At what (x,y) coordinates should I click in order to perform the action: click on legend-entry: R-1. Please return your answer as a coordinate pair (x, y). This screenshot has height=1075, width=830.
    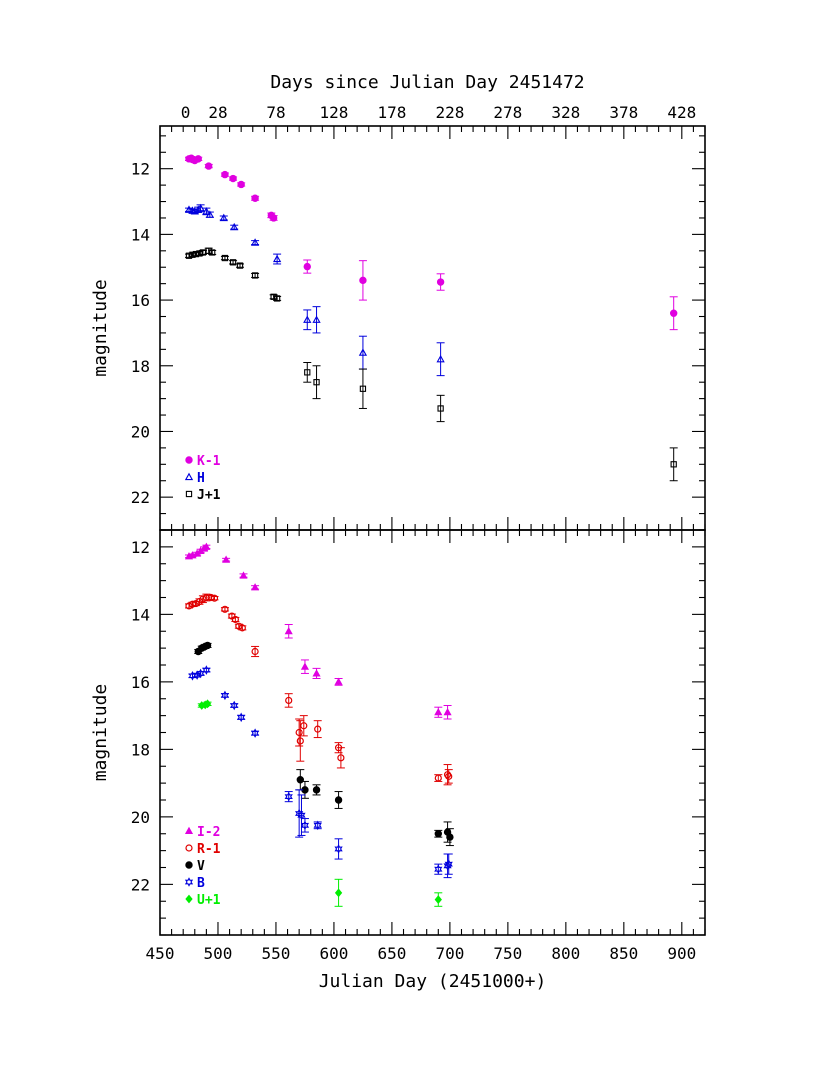
    Looking at the image, I should click on (203, 849).